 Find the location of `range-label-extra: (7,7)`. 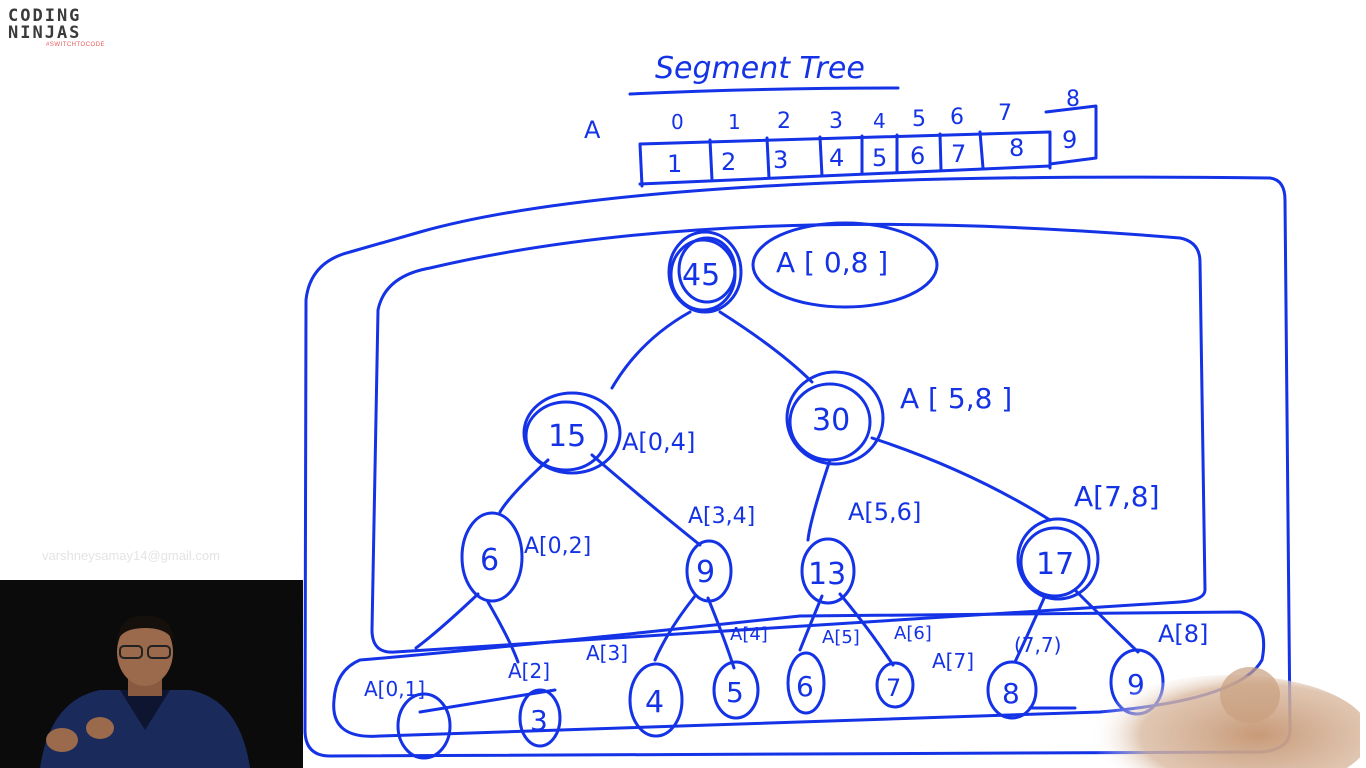

range-label-extra: (7,7) is located at coordinates (1037, 645).